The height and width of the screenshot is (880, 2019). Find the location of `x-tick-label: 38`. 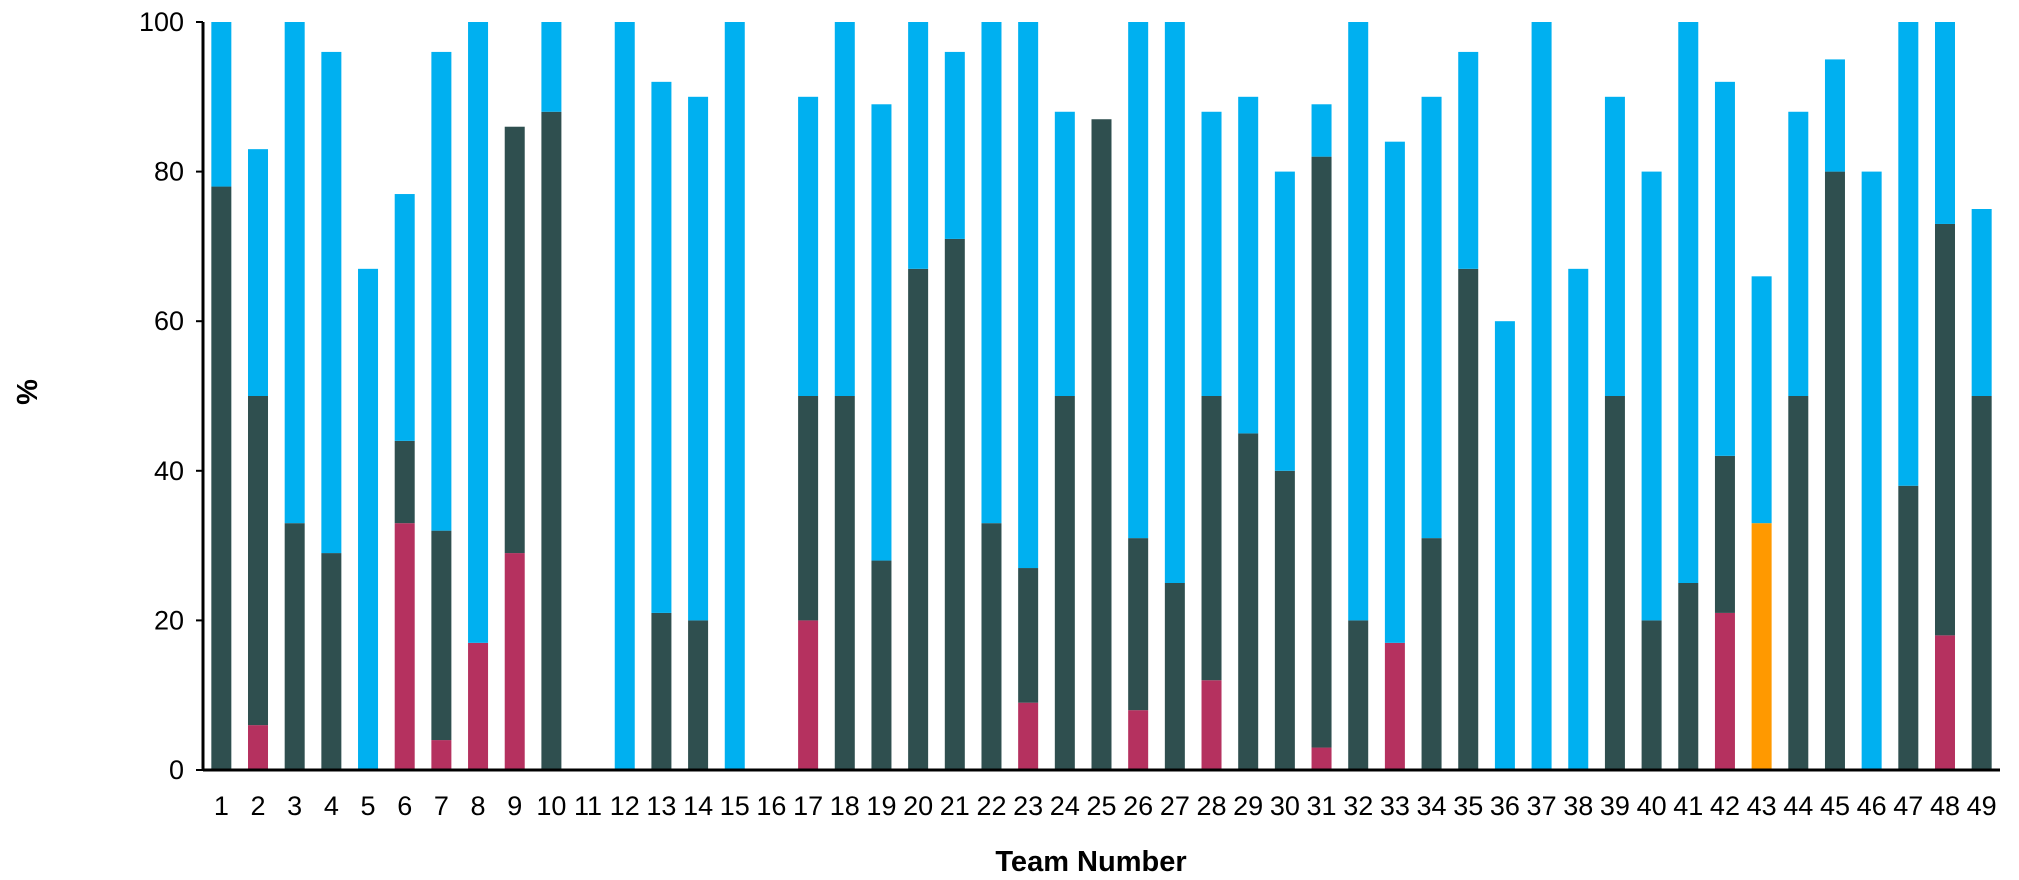

x-tick-label: 38 is located at coordinates (1578, 806).